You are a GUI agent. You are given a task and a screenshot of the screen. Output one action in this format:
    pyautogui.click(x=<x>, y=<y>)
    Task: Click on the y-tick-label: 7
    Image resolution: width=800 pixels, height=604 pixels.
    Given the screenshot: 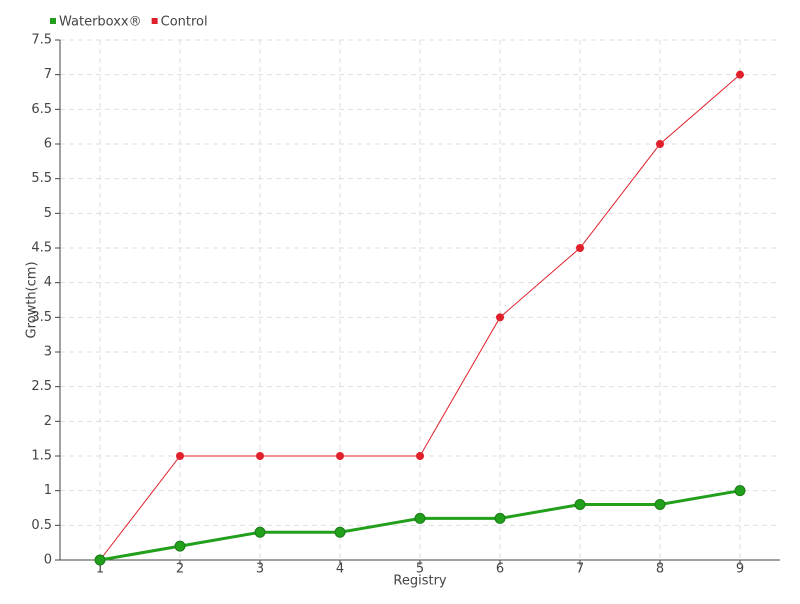 What is the action you would take?
    pyautogui.click(x=48, y=74)
    